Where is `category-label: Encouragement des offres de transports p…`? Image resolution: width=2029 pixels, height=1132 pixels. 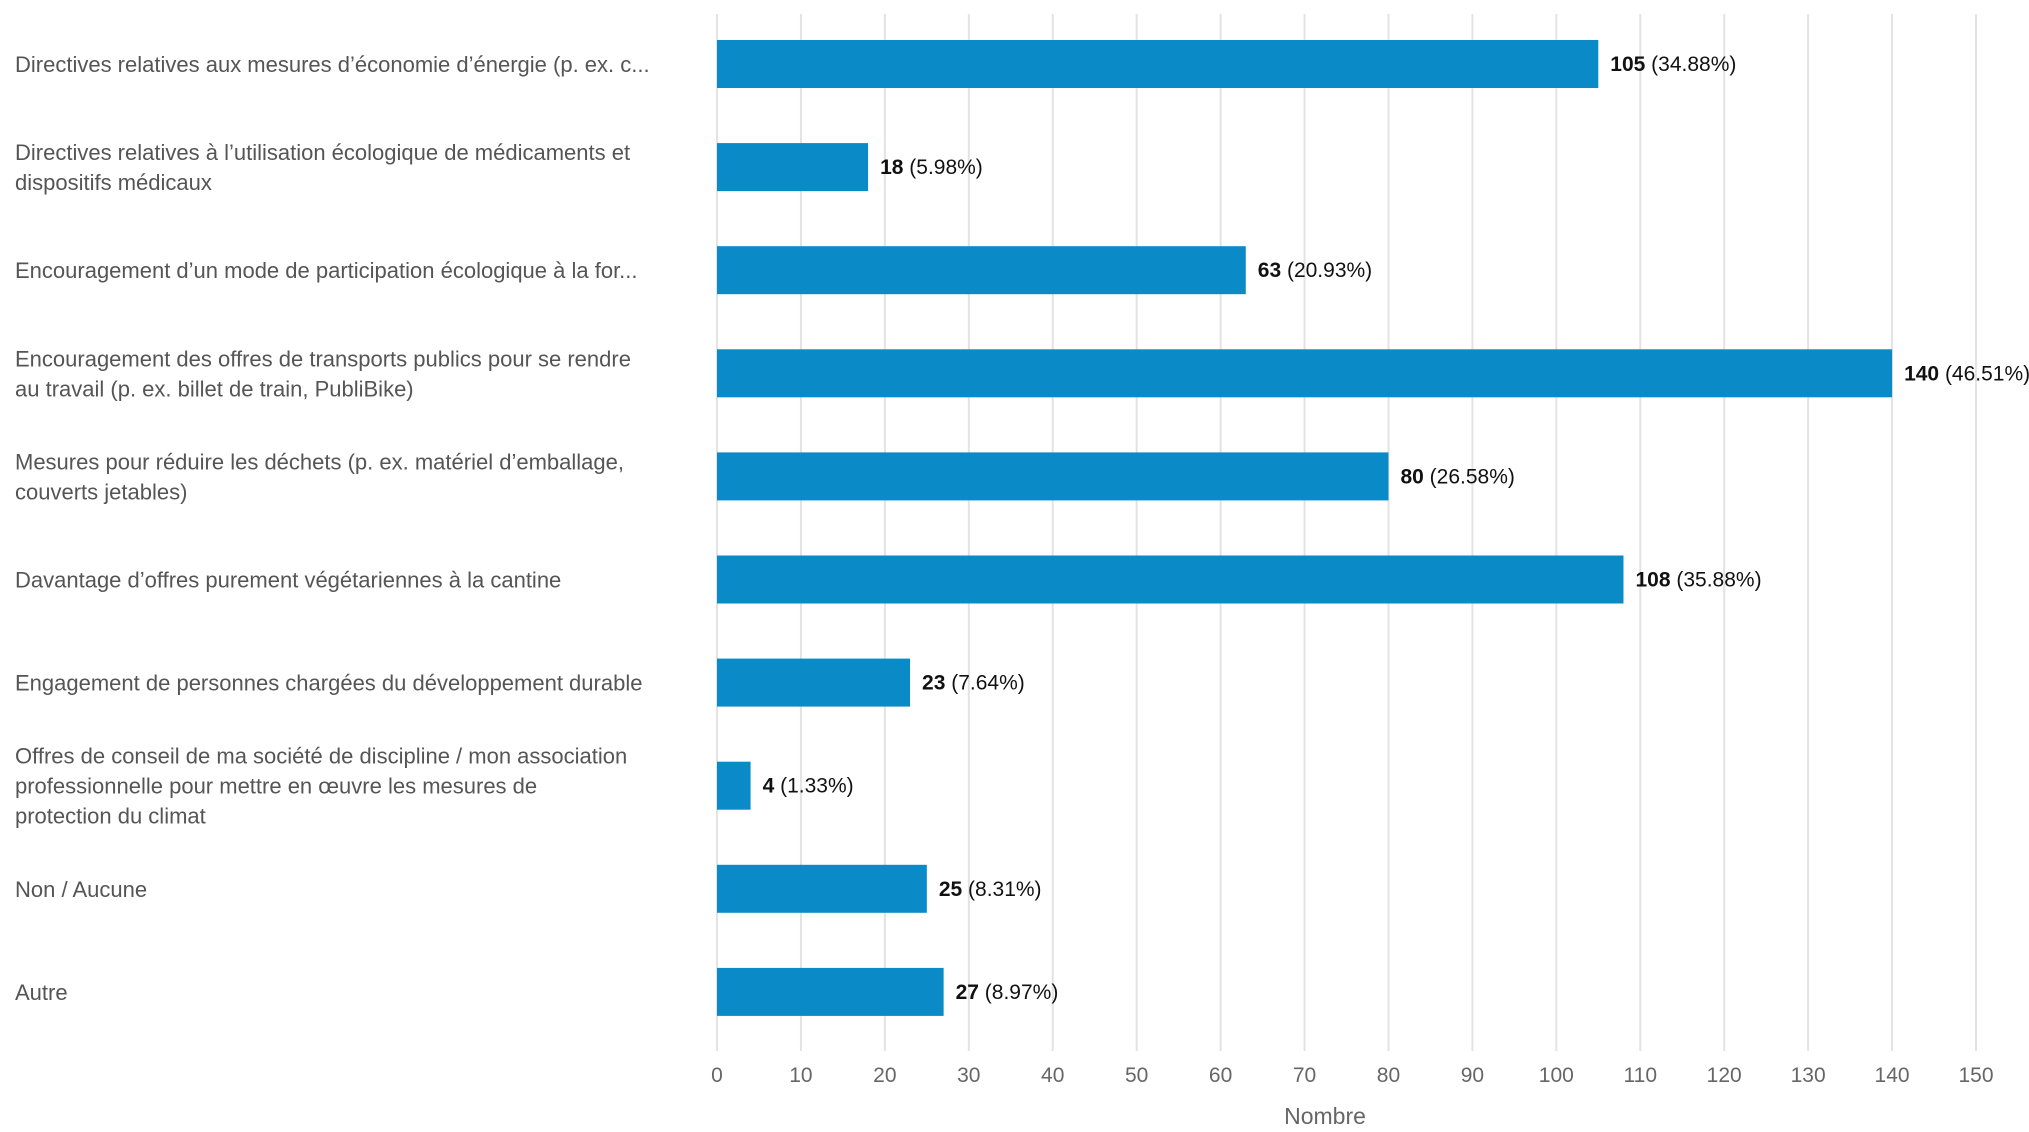 category-label: Encouragement des offres de transports p… is located at coordinates (323, 358).